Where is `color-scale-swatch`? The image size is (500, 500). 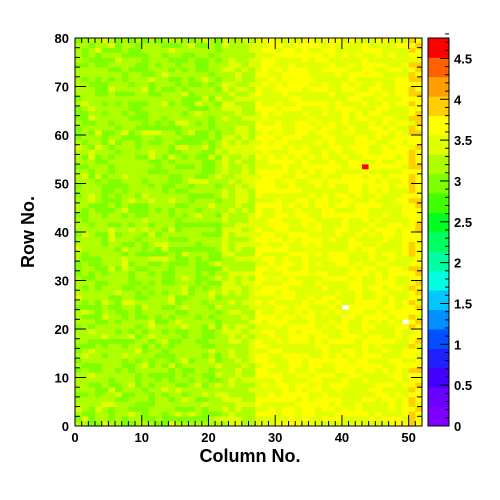 color-scale-swatch is located at coordinates (438, 222).